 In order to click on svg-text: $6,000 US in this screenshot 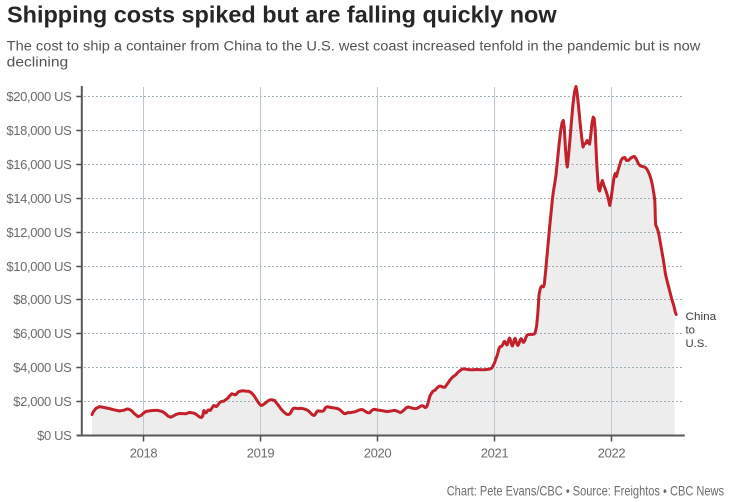, I will do `click(42, 333)`.